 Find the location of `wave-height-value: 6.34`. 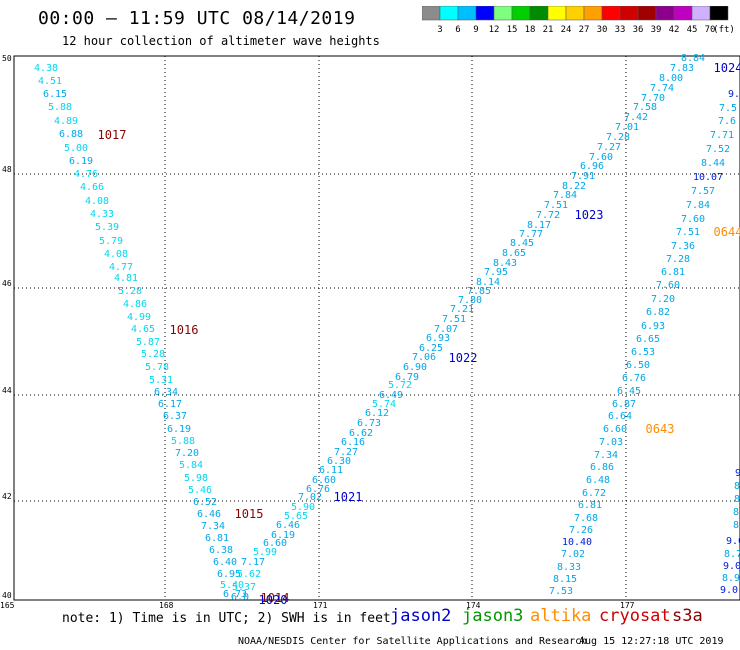

wave-height-value: 6.34 is located at coordinates (166, 392).